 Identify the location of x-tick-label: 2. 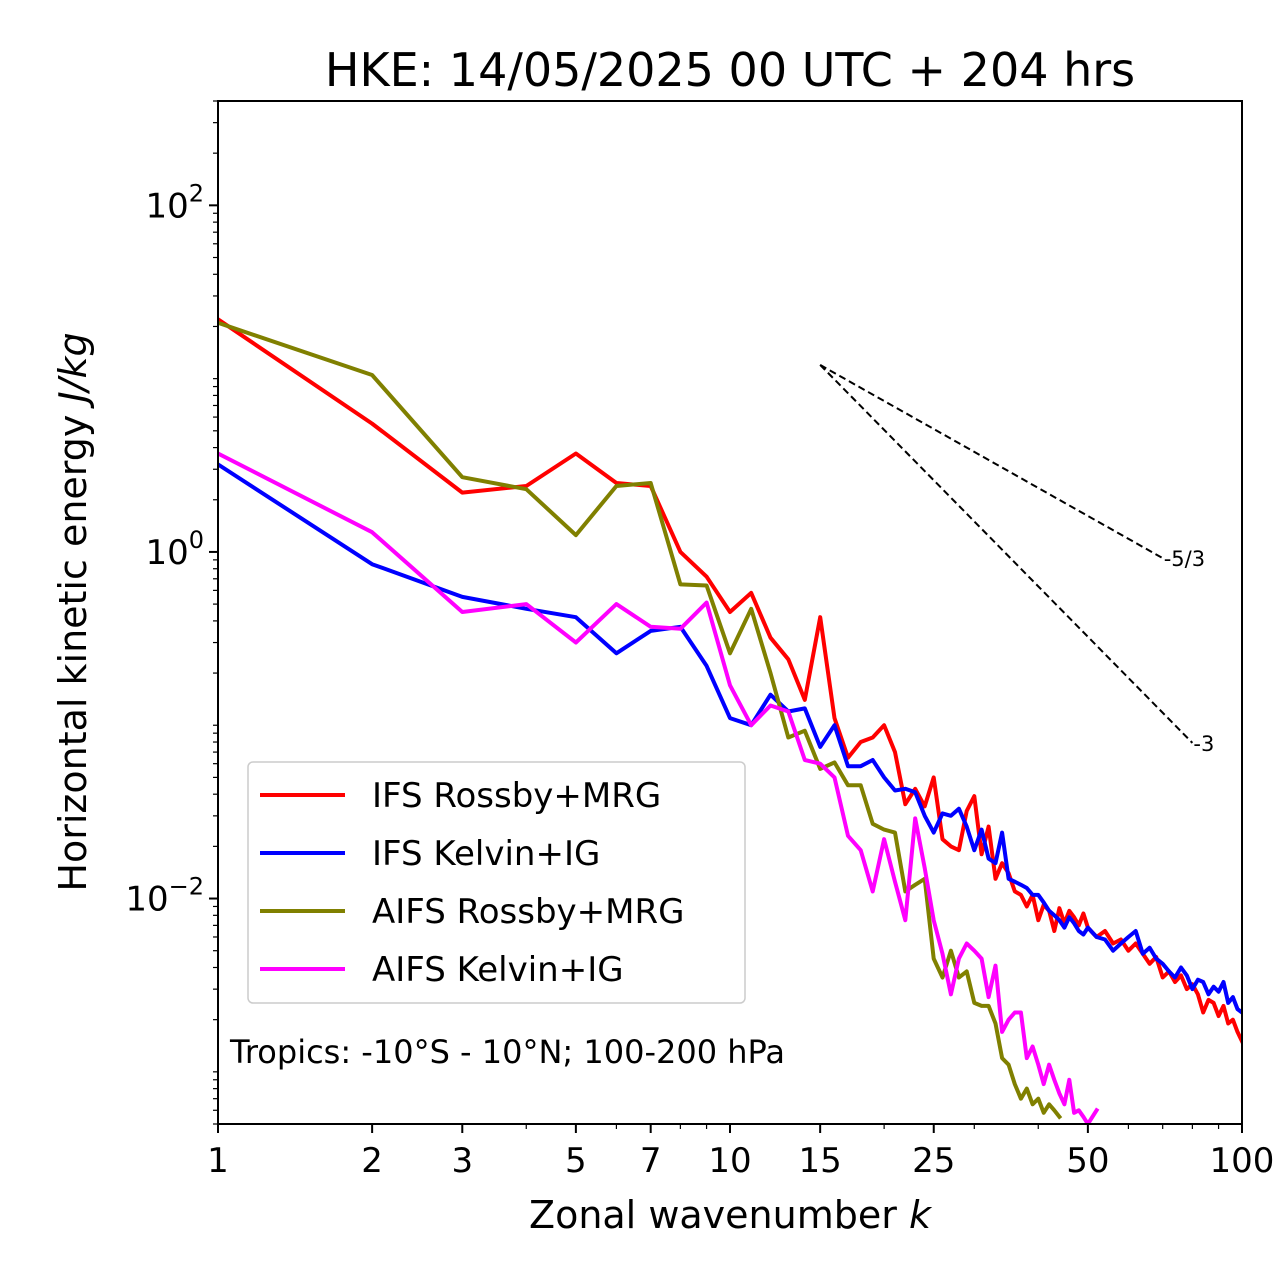
(372, 1161).